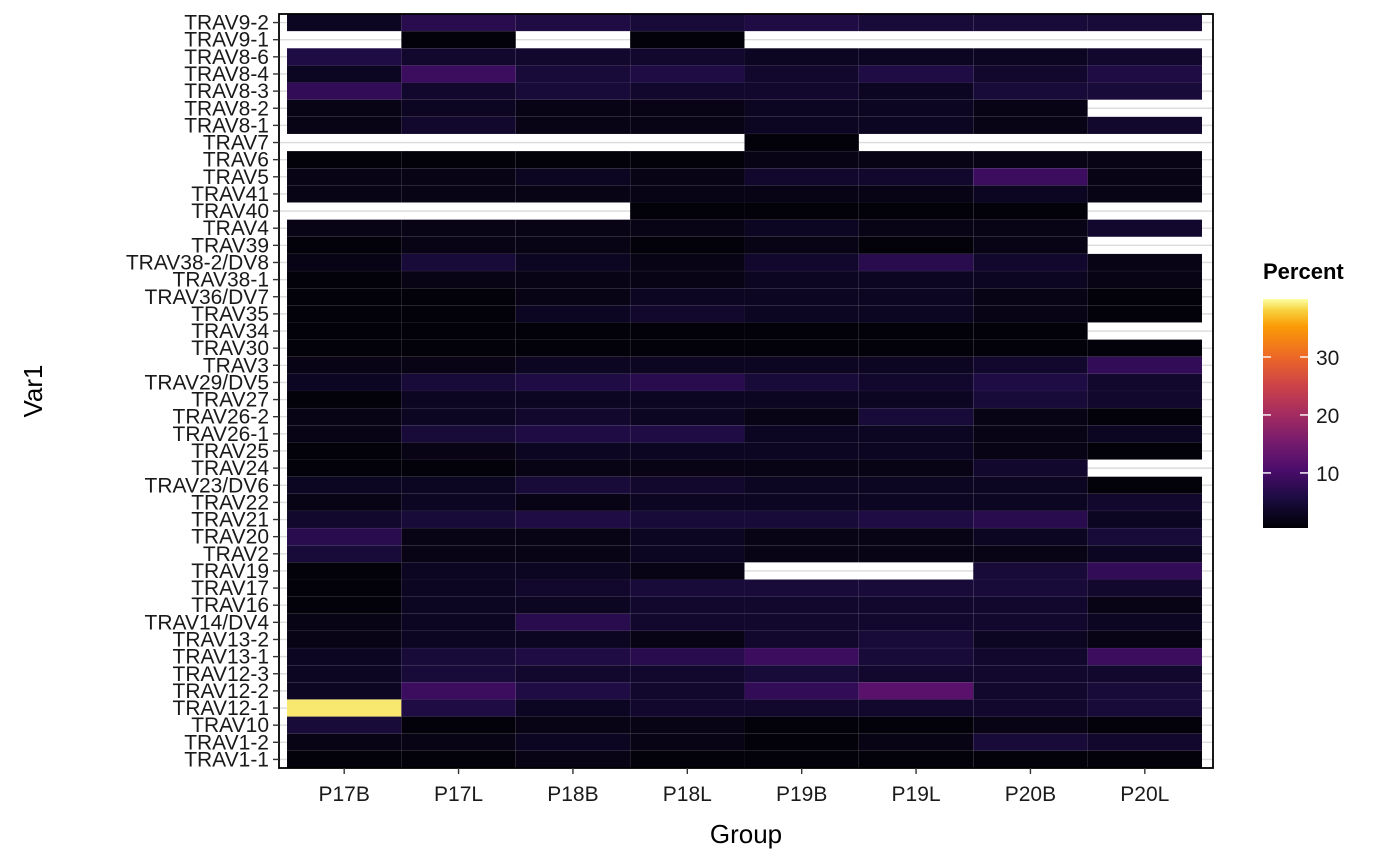 The image size is (1400, 866). Describe the element at coordinates (226, 108) in the screenshot. I see `y-tick-label: TRAV8-2` at that location.